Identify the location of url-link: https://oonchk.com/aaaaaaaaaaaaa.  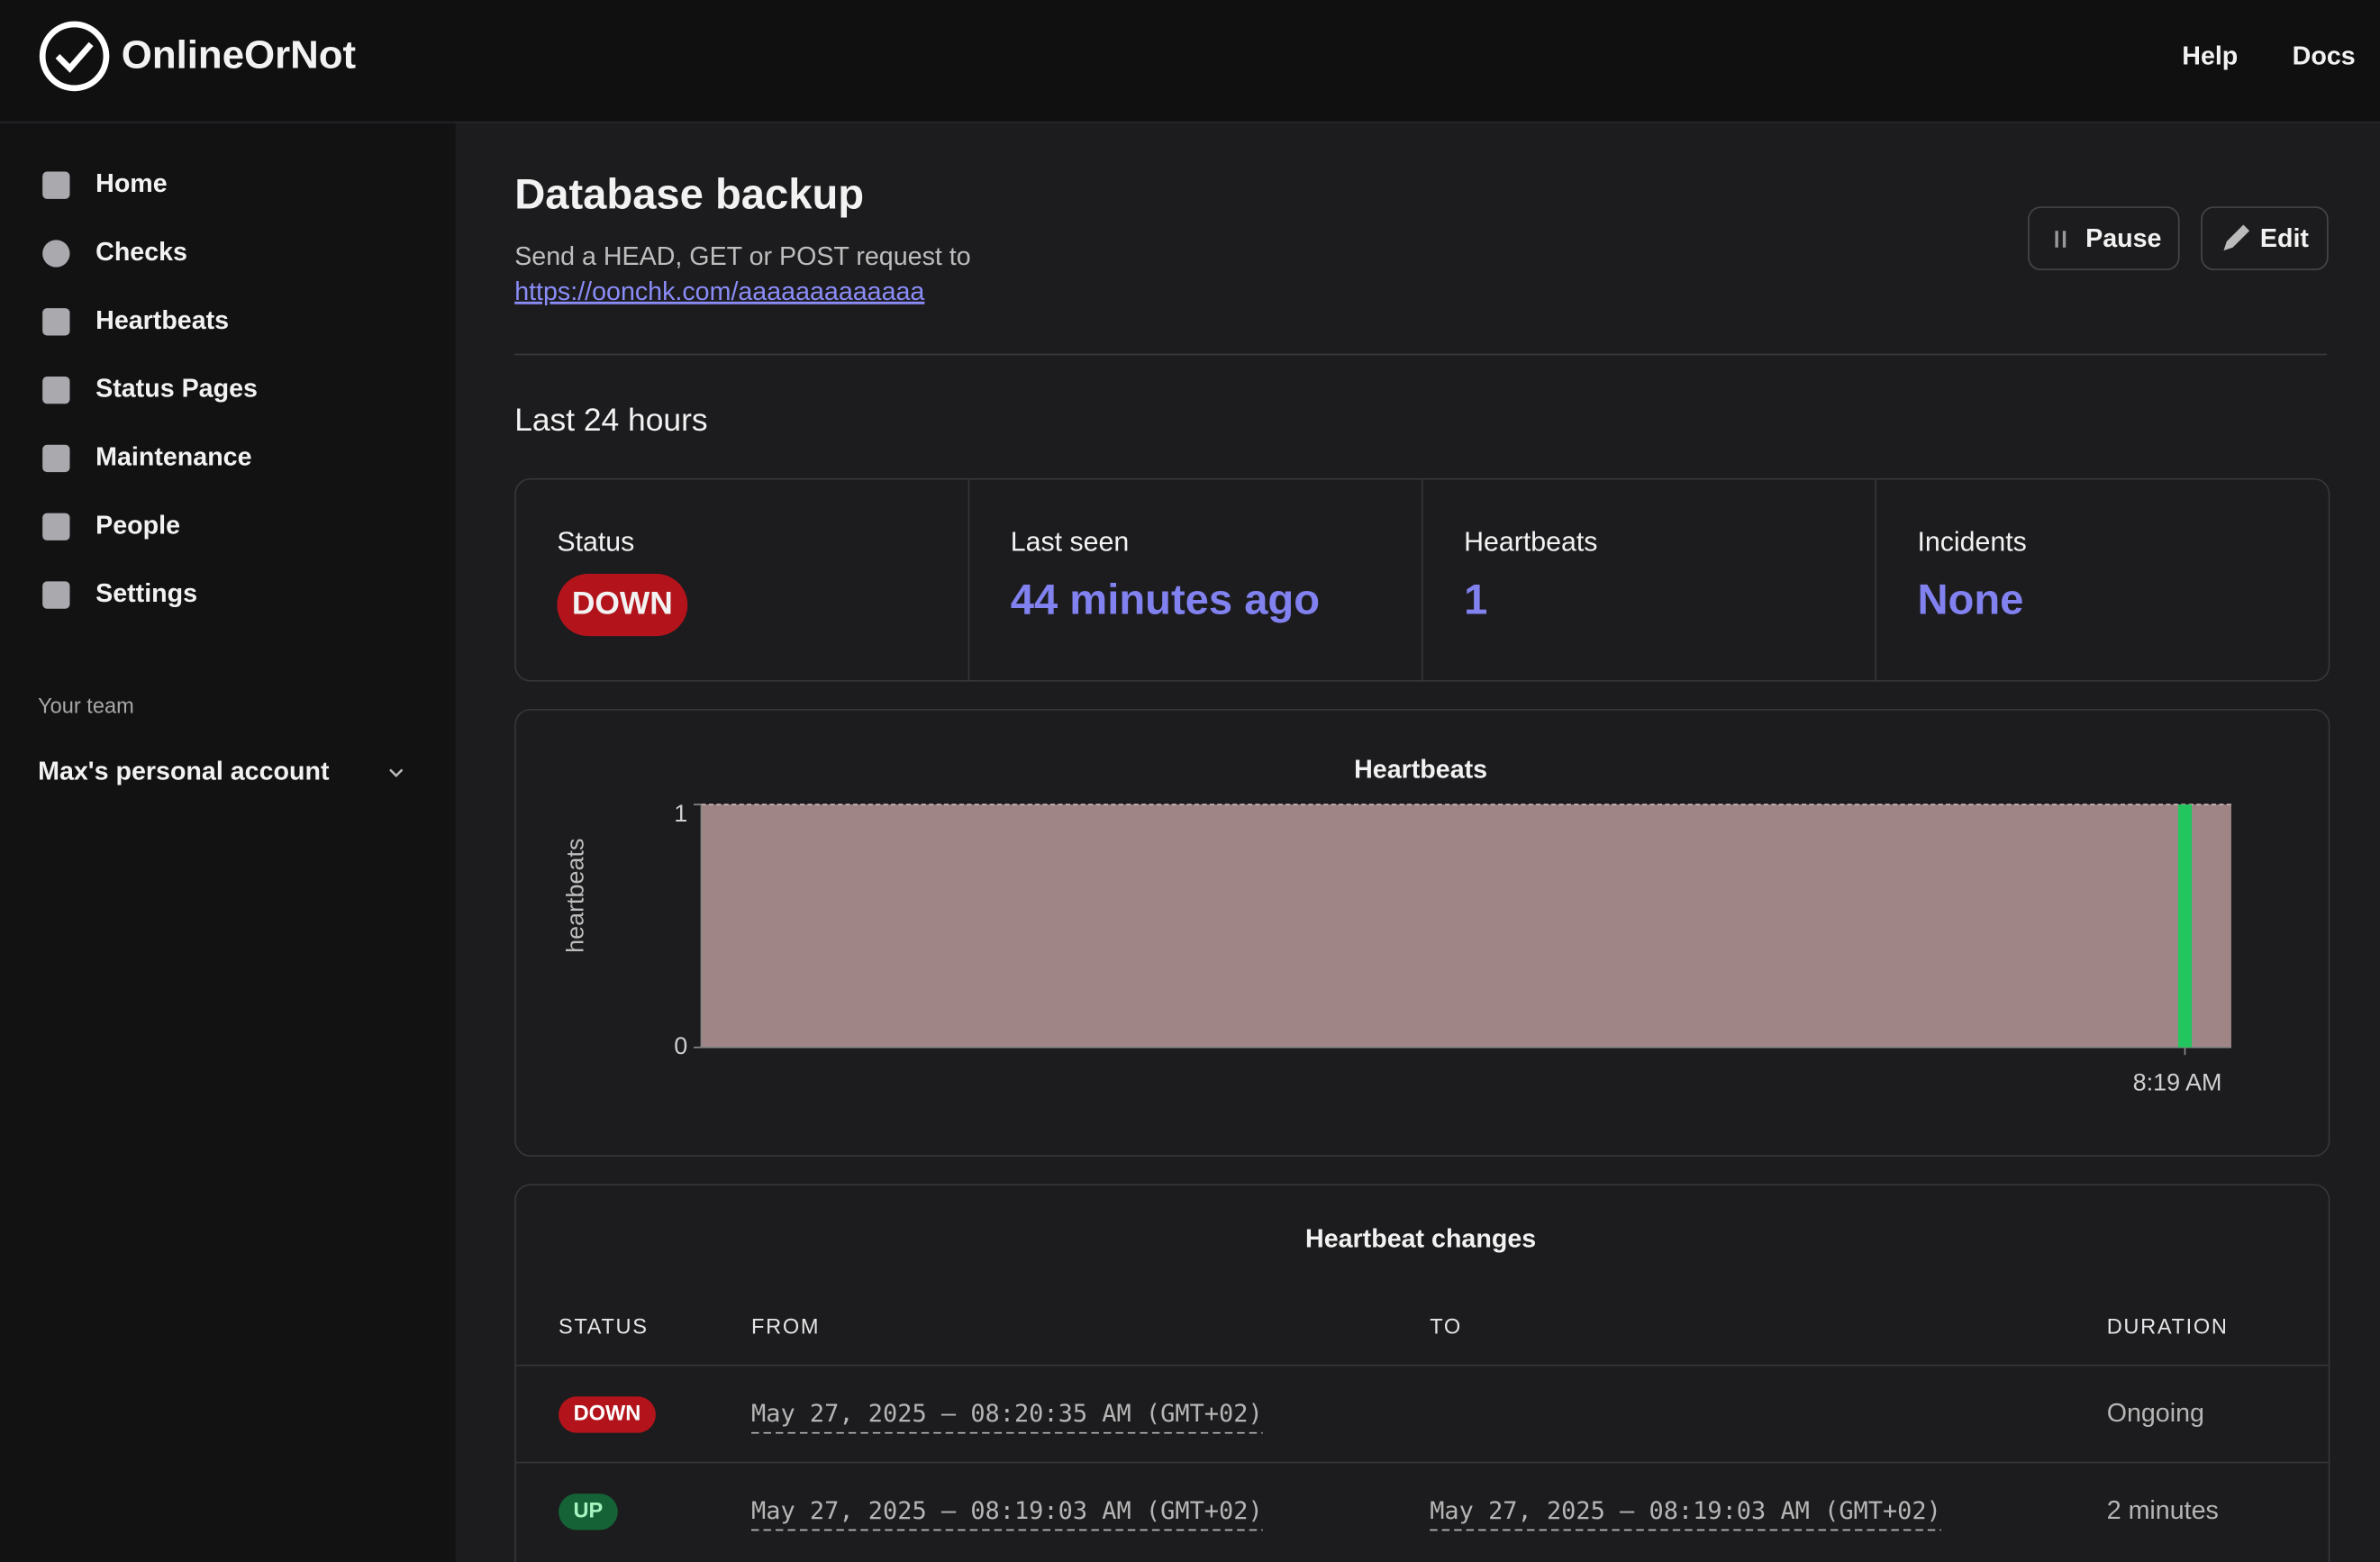
(719, 291).